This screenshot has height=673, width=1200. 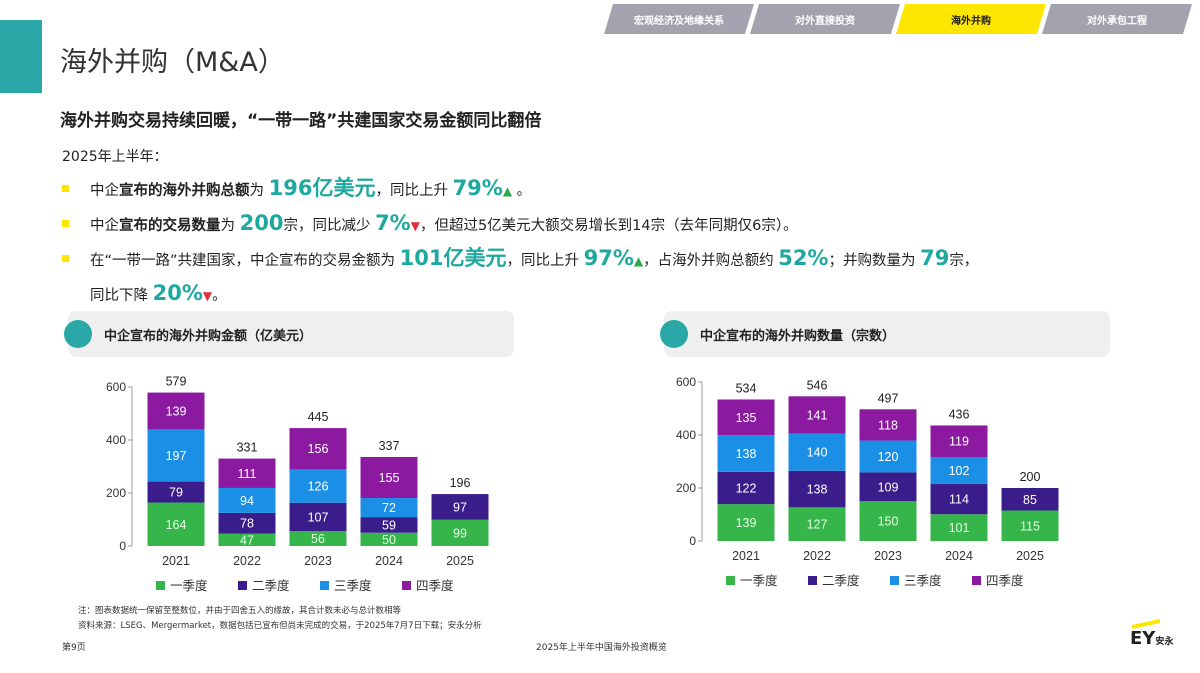 What do you see at coordinates (746, 523) in the screenshot?
I see `data-label: 139` at bounding box center [746, 523].